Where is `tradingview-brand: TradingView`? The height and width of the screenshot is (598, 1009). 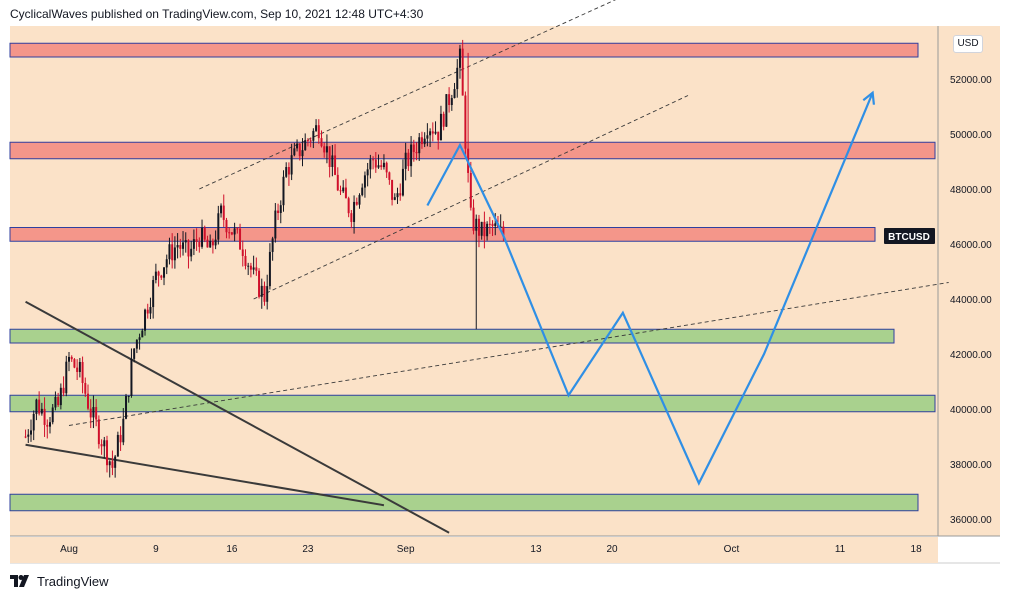
tradingview-brand: TradingView is located at coordinates (73, 581).